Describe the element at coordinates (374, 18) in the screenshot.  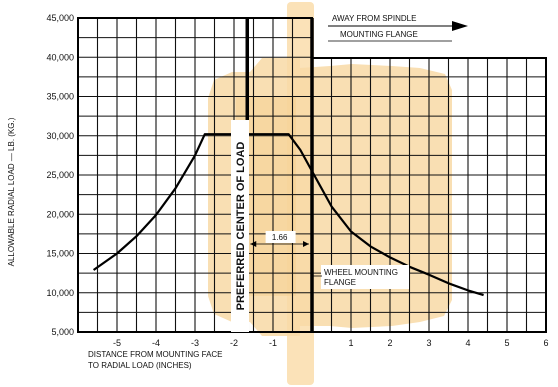
I see `away-label-line: AWAY FROM SPINDLE` at that location.